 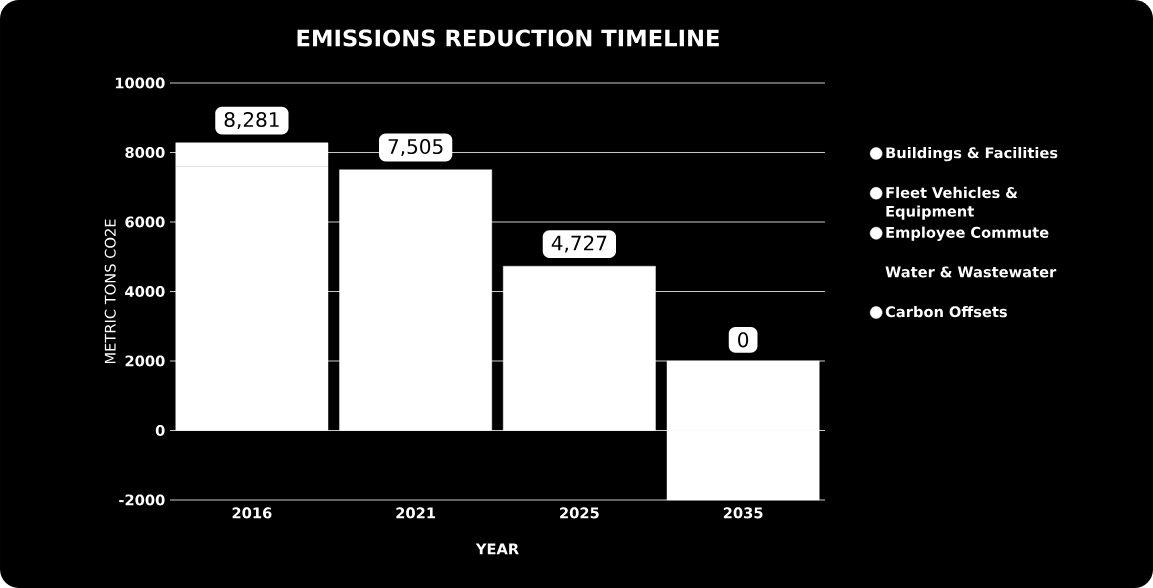 I want to click on text: Water & Wastewater, so click(x=971, y=272).